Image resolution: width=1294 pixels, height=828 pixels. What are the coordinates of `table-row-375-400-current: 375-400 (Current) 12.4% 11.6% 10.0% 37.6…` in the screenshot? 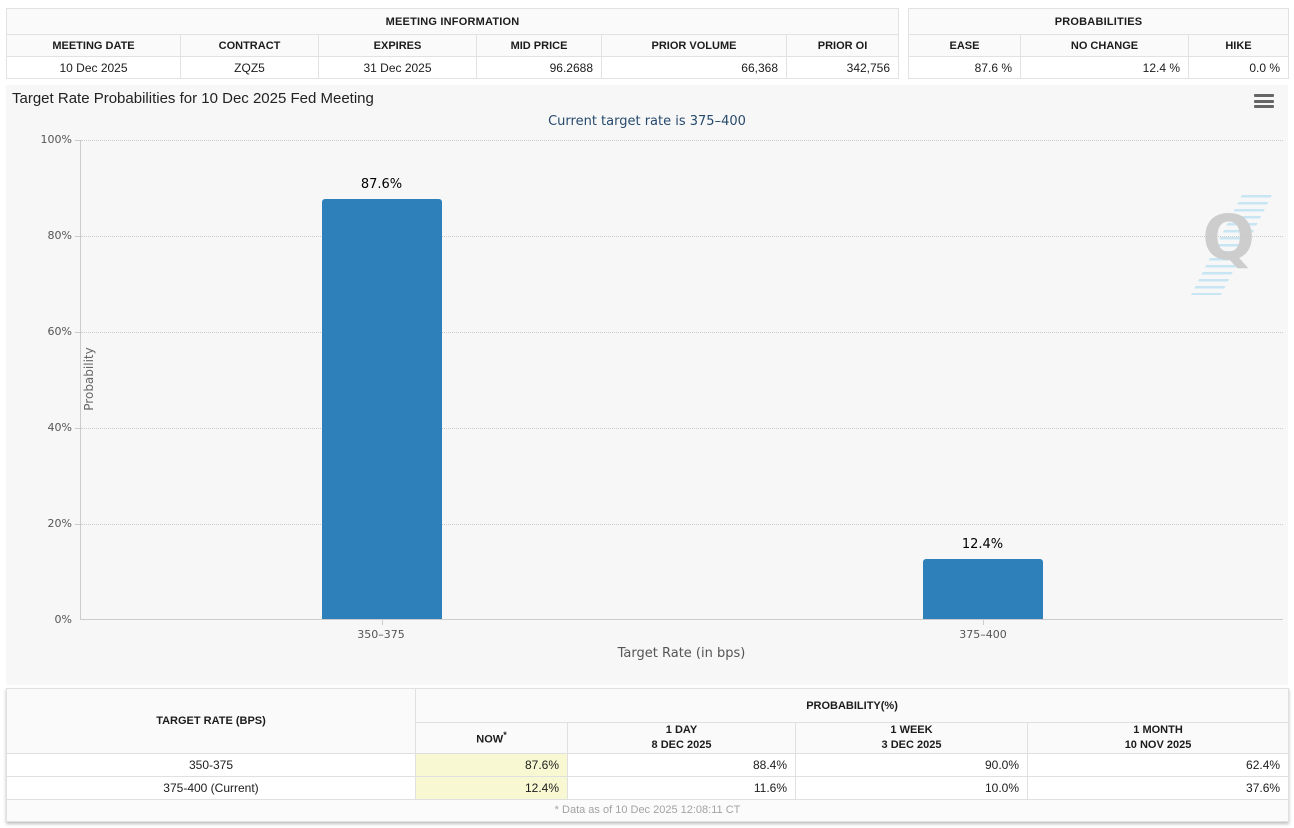 It's located at (648, 787).